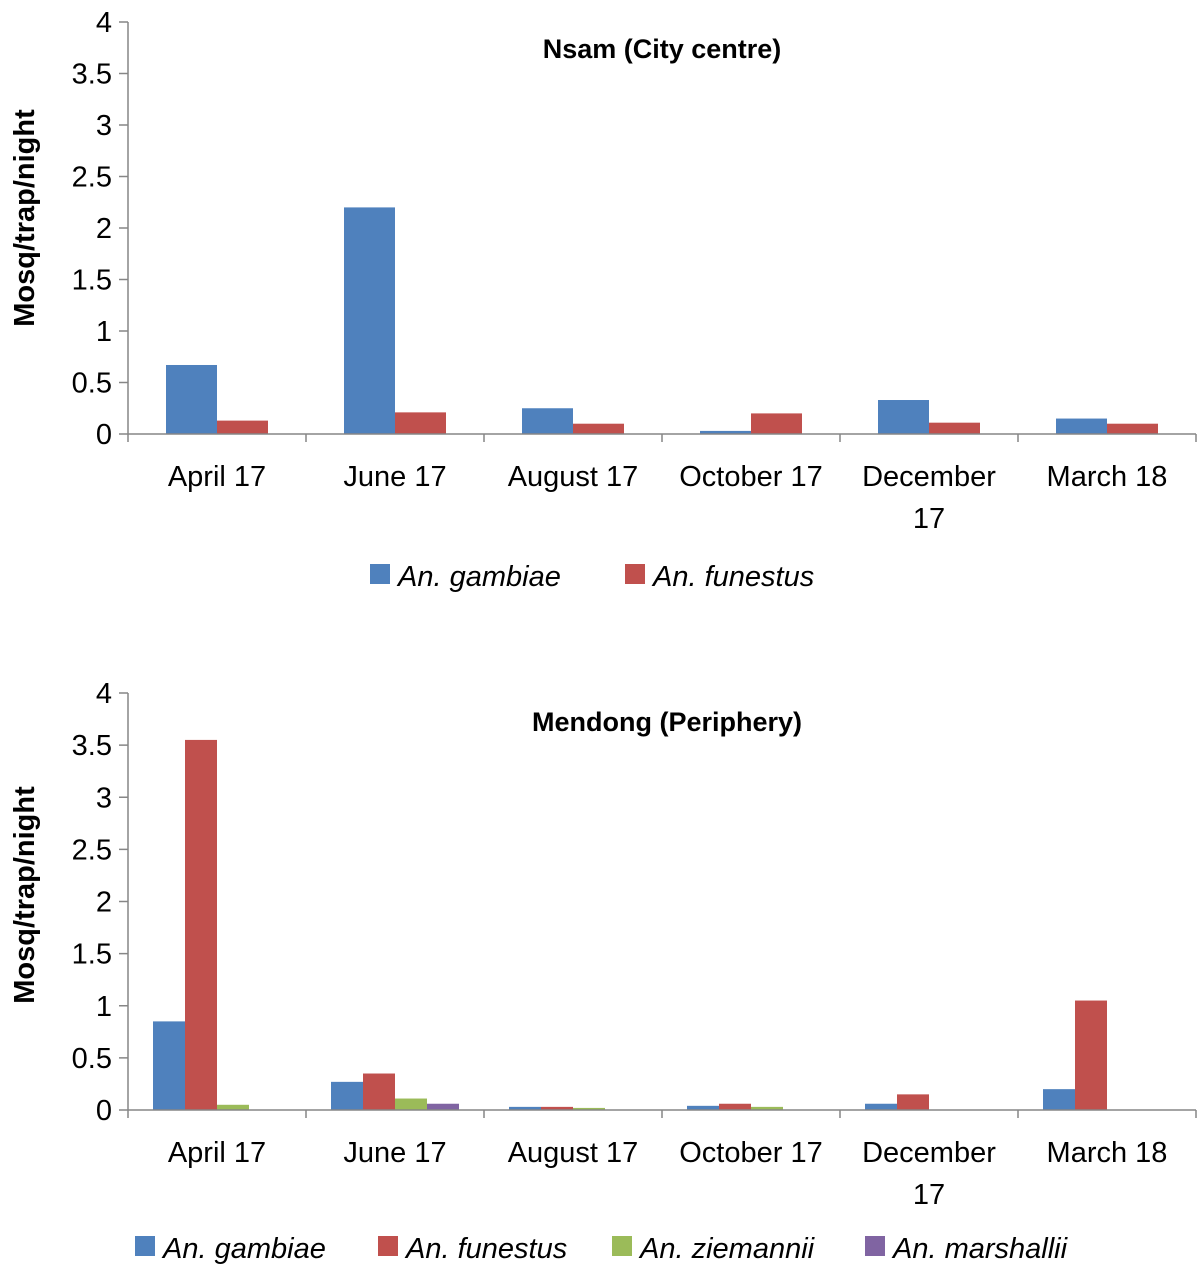 The image size is (1200, 1281). I want to click on legend: An. gambiae An. funestus, so click(592, 577).